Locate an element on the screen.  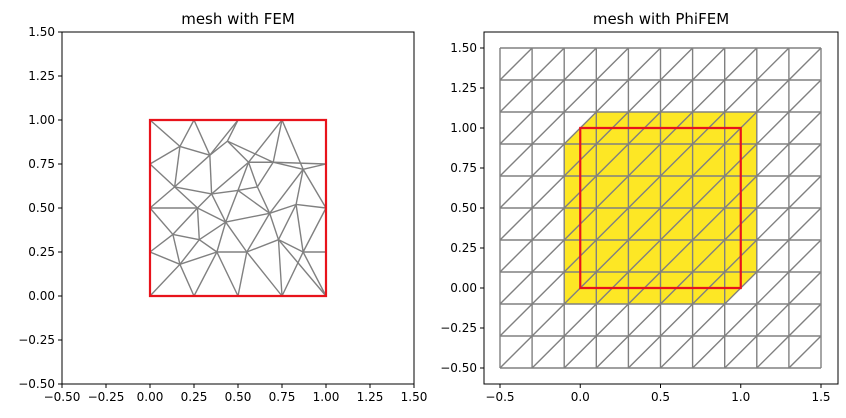
right-y-axis: −0.50 −0.25 0.00 0.25 0.50 0.75 1.00 1.25 1.50 is located at coordinates (462, 208).